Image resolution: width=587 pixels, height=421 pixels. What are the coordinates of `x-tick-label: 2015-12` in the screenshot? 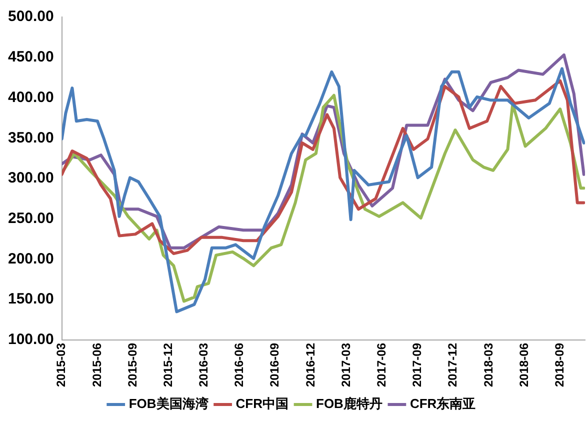 It's located at (167, 365).